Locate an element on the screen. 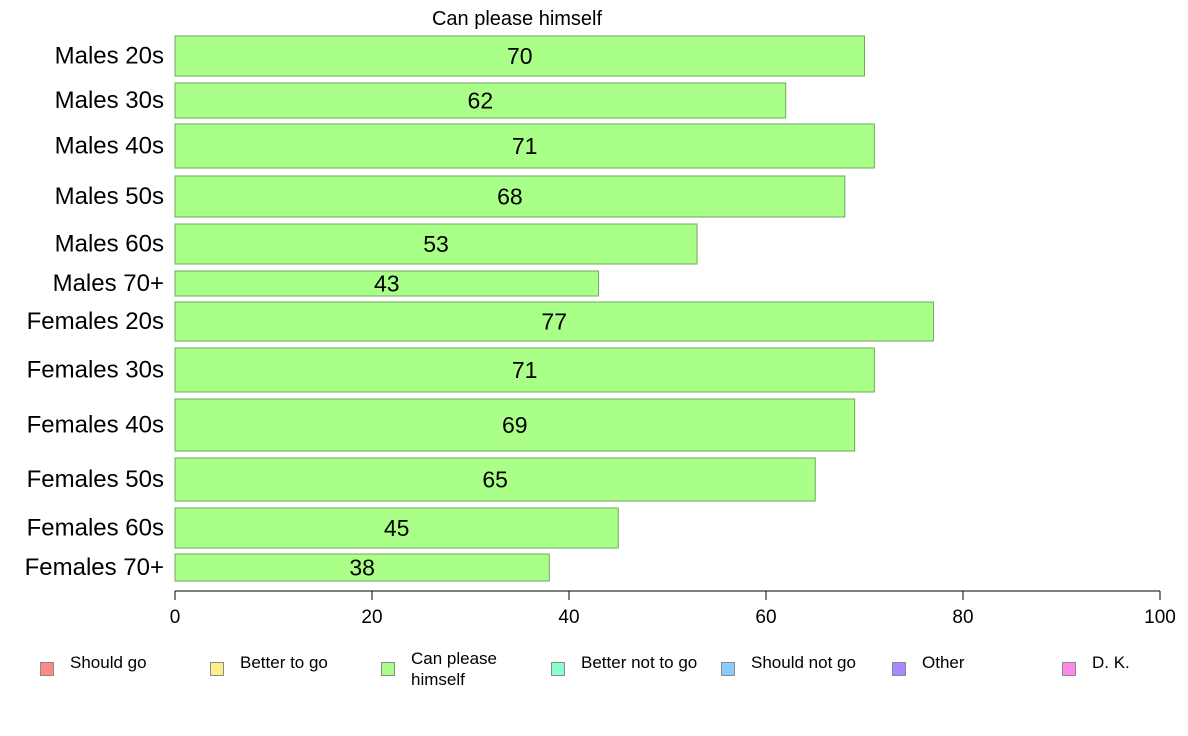  x-tick-label-100: 100 is located at coordinates (1160, 617).